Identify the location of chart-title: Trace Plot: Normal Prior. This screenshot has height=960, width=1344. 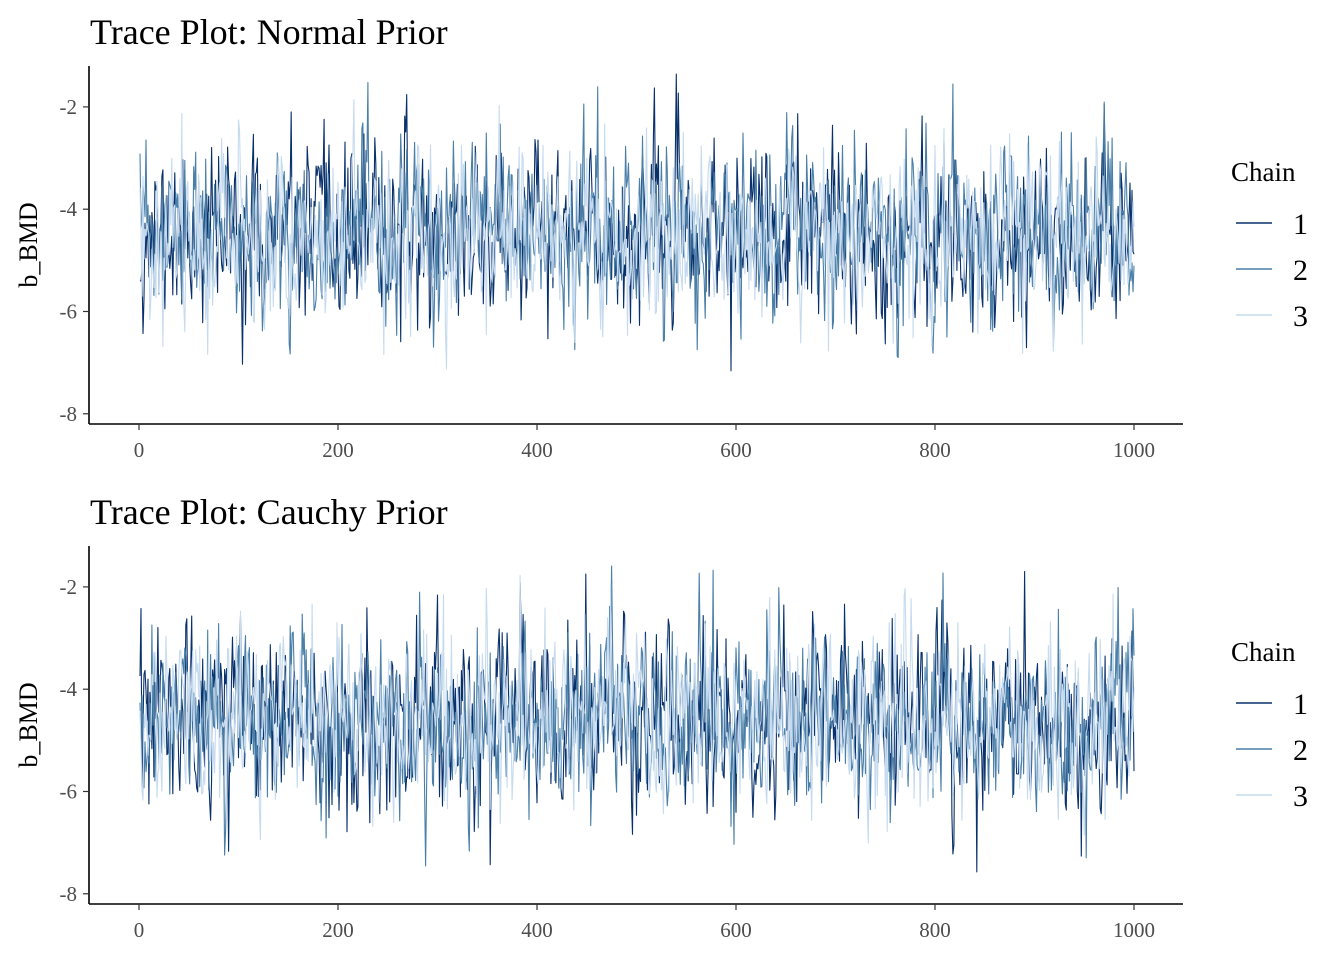
(269, 32).